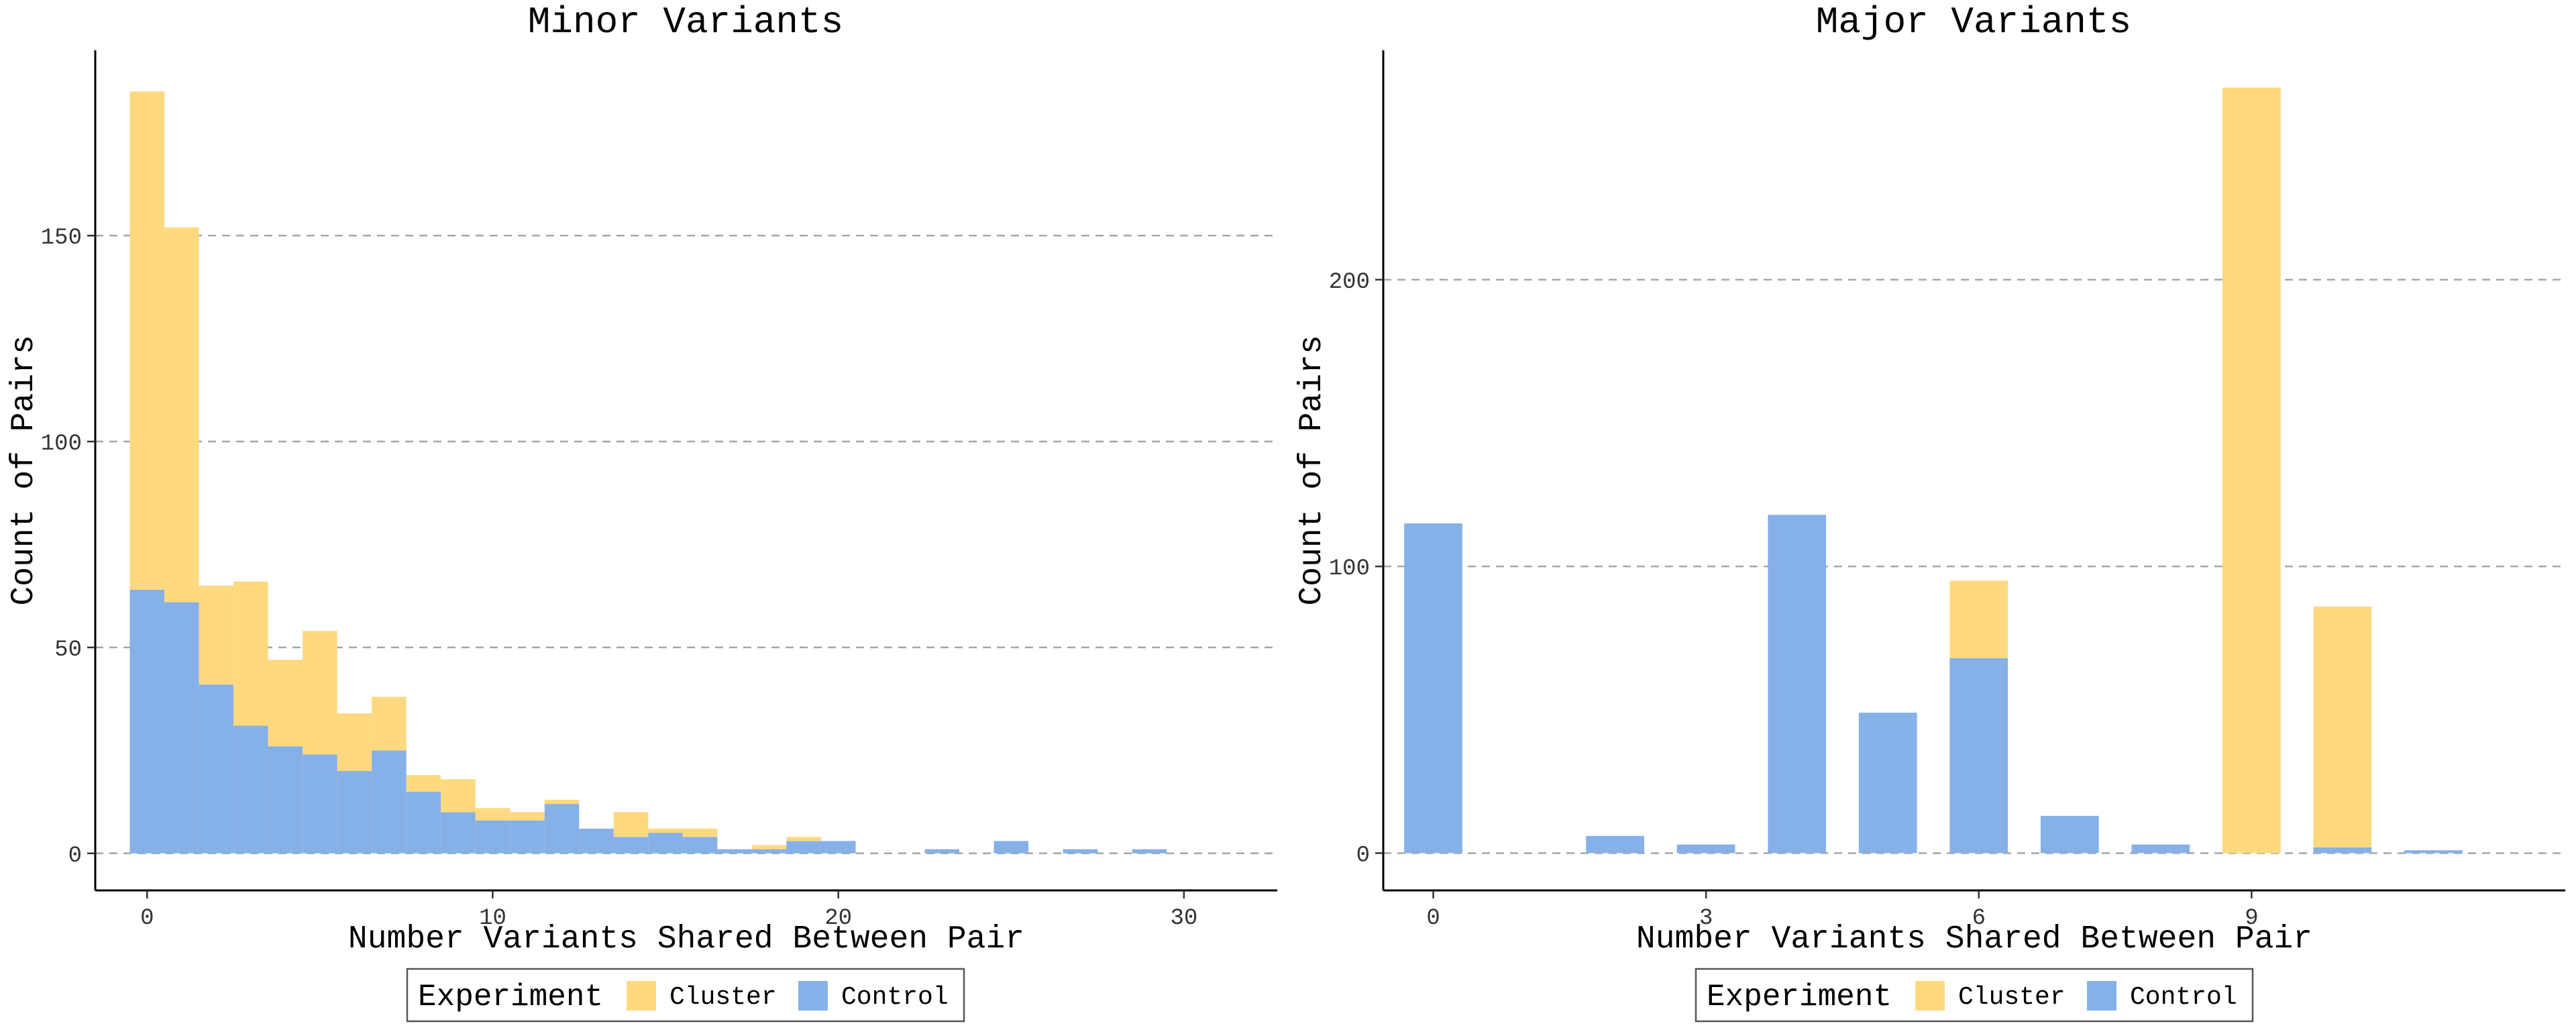  What do you see at coordinates (61, 238) in the screenshot?
I see `y-tick-label: 150` at bounding box center [61, 238].